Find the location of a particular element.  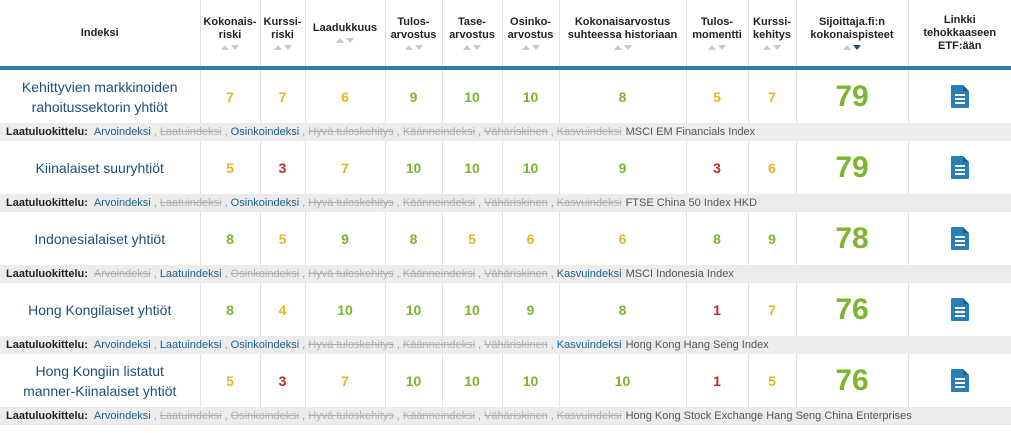

index-name-line: Kehittyvien markkinoiden is located at coordinates (99, 86).